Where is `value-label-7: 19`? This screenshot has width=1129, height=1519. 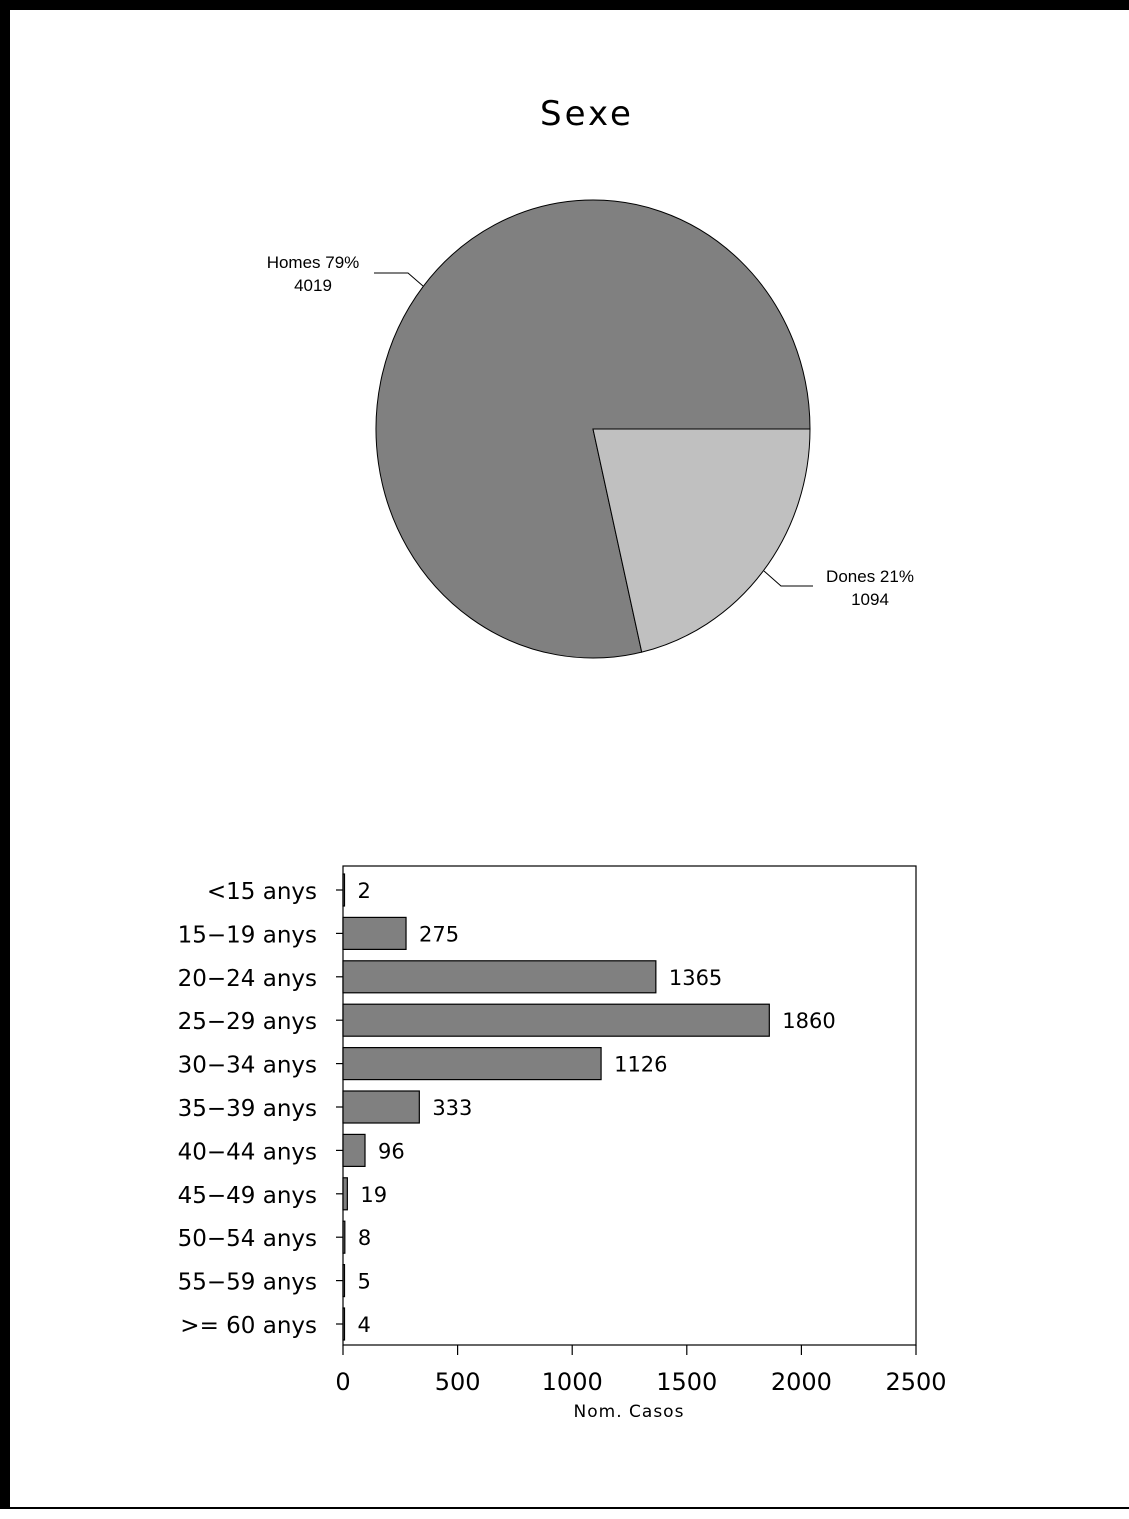
value-label-7: 19 is located at coordinates (373, 1195).